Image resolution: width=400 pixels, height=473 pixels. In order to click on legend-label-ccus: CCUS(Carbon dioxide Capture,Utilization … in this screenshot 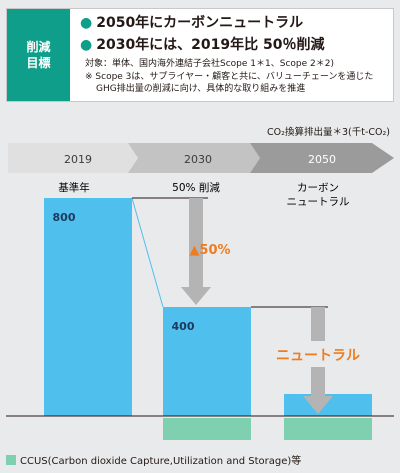, I will do `click(161, 461)`.